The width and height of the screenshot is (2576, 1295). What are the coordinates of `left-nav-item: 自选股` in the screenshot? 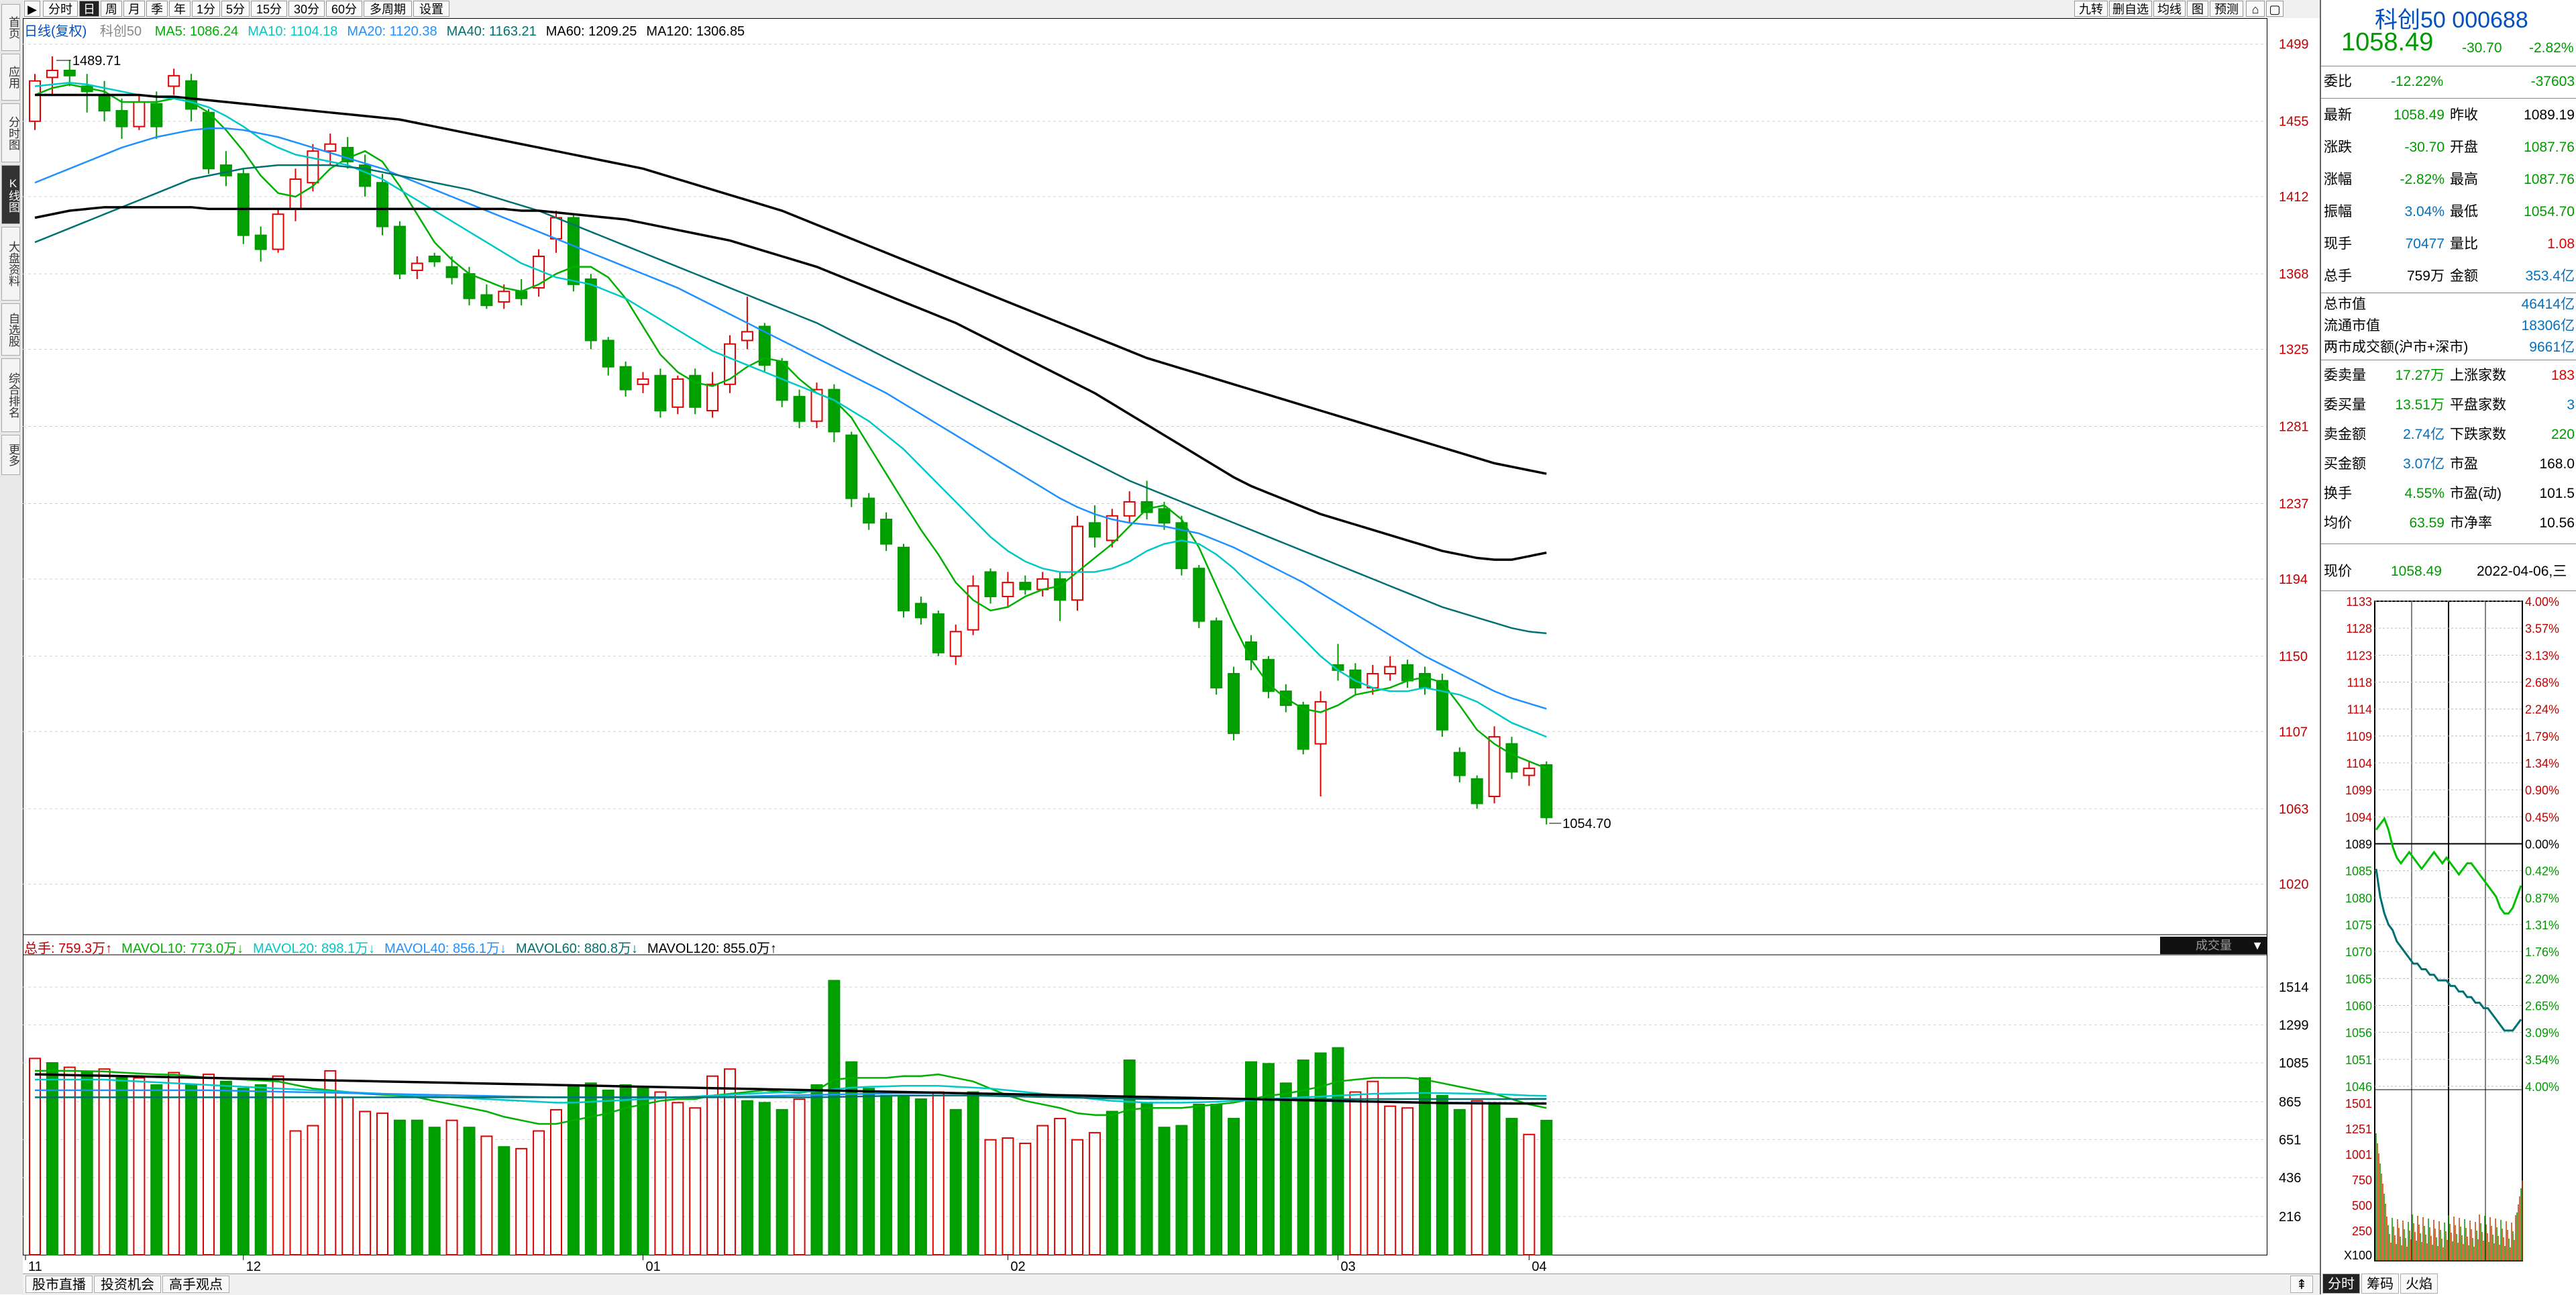 It's located at (10, 329).